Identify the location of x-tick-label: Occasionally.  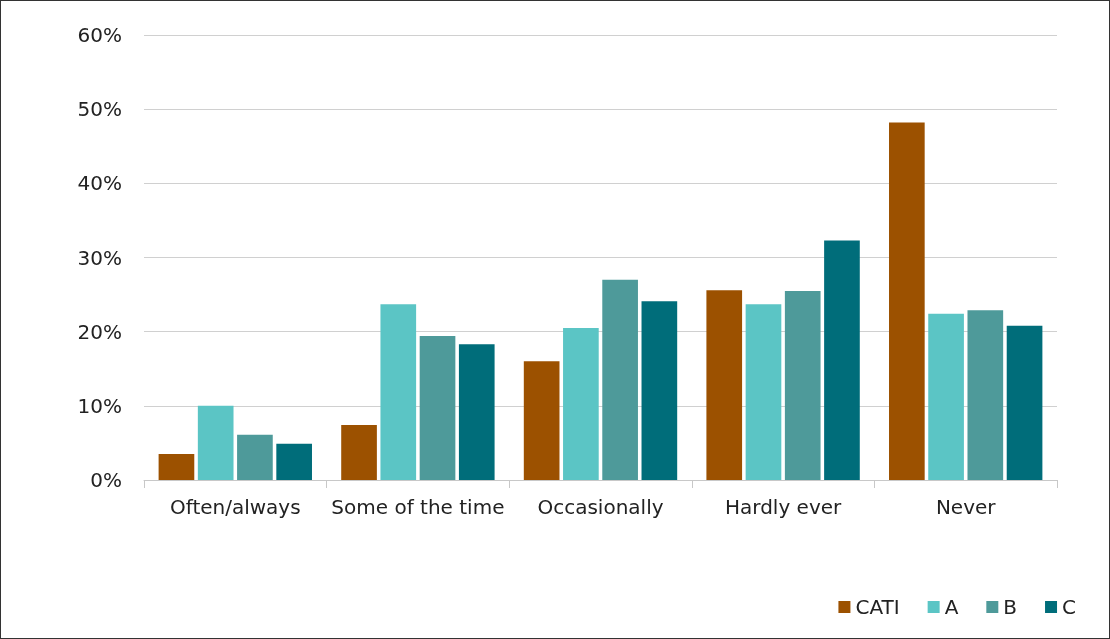
(600, 507).